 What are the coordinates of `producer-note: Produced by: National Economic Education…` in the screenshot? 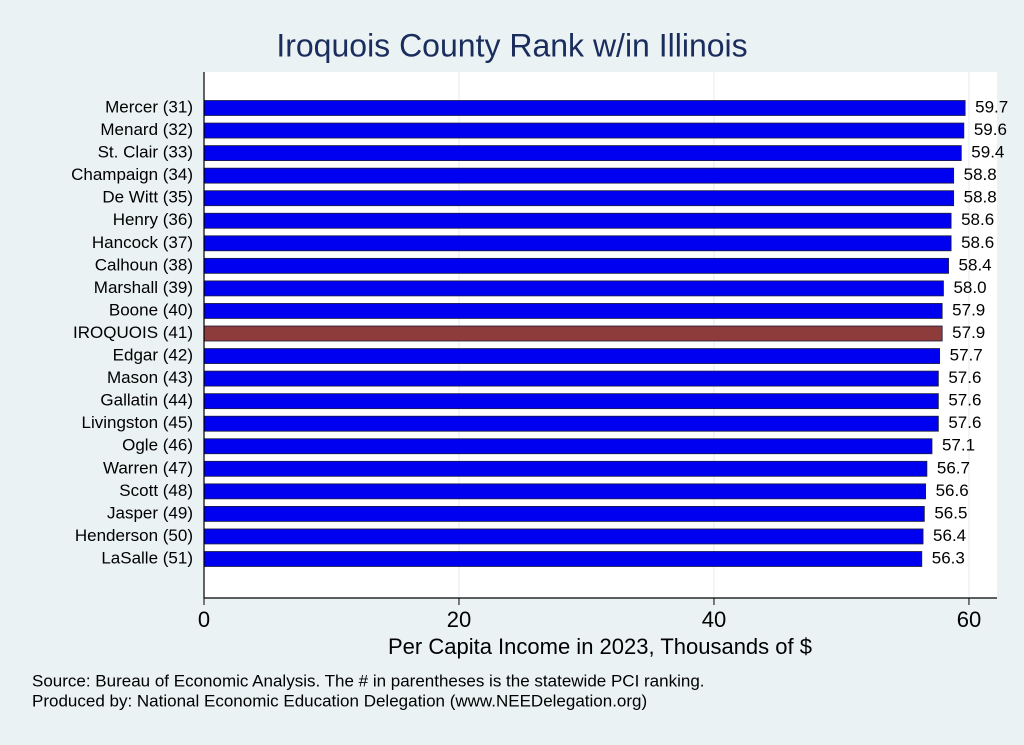 It's located at (339, 700).